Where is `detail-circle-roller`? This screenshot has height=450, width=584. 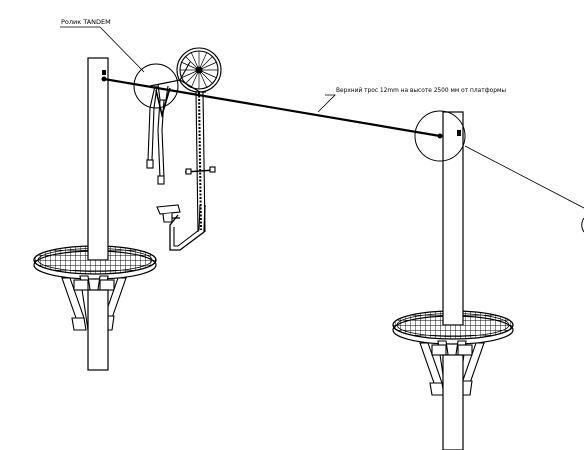 detail-circle-roller is located at coordinates (156, 86).